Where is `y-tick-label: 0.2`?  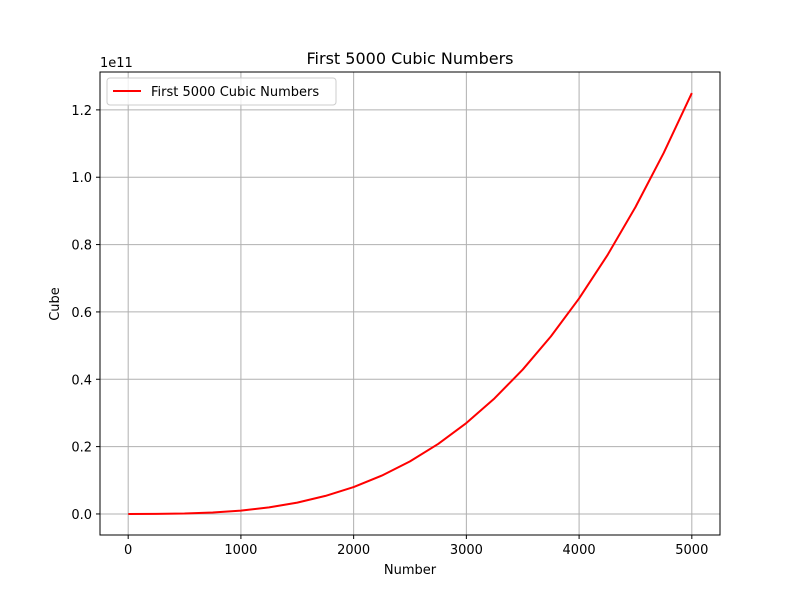
y-tick-label: 0.2 is located at coordinates (81, 448).